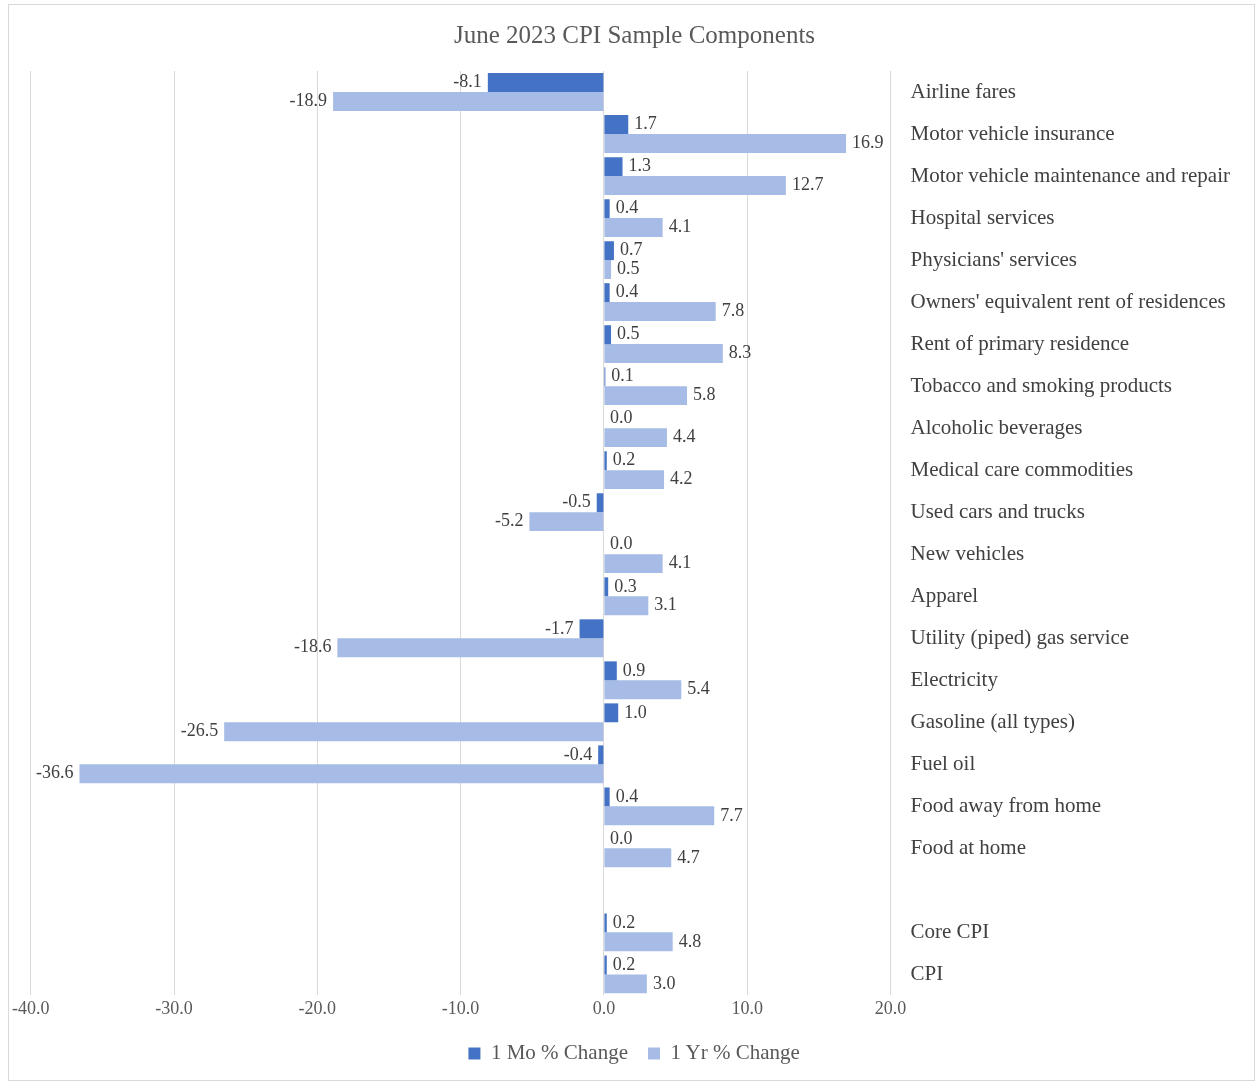 The height and width of the screenshot is (1085, 1259). I want to click on data-label: -8.1, so click(467, 81).